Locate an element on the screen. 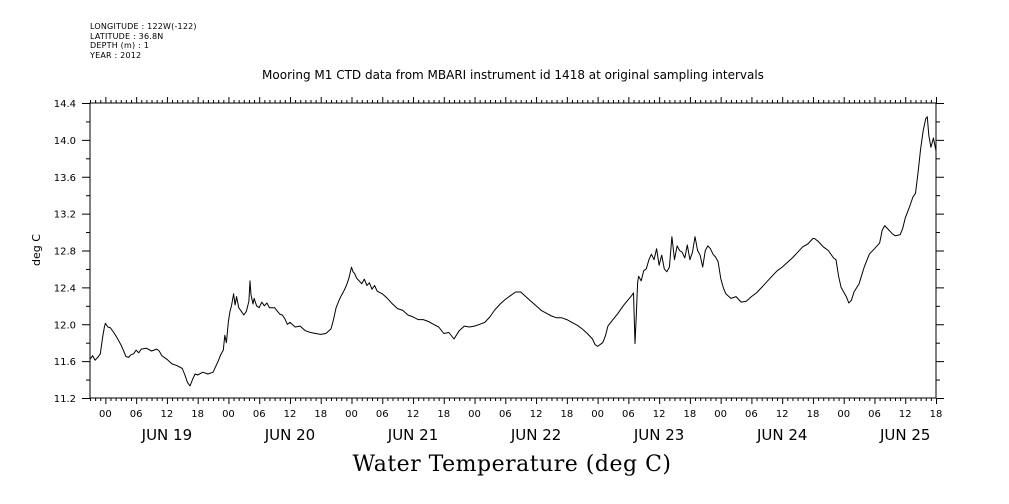  y-axis-label: deg C is located at coordinates (36, 250).